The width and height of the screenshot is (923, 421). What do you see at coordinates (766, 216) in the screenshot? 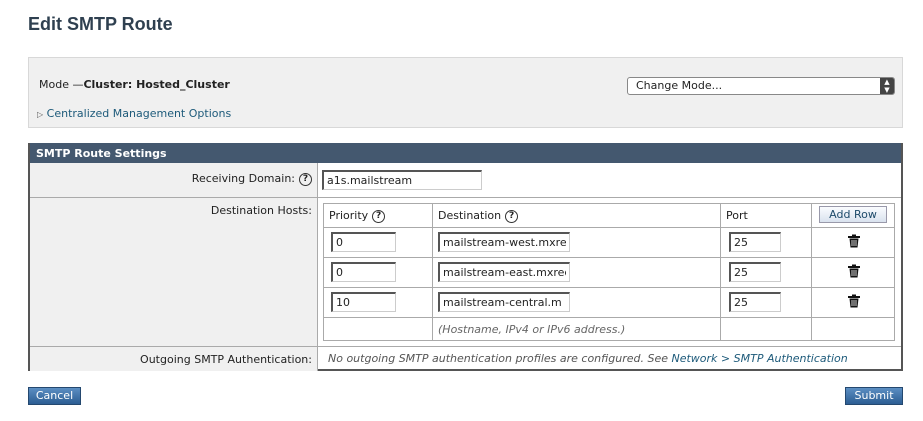
I see `port-header: Port` at bounding box center [766, 216].